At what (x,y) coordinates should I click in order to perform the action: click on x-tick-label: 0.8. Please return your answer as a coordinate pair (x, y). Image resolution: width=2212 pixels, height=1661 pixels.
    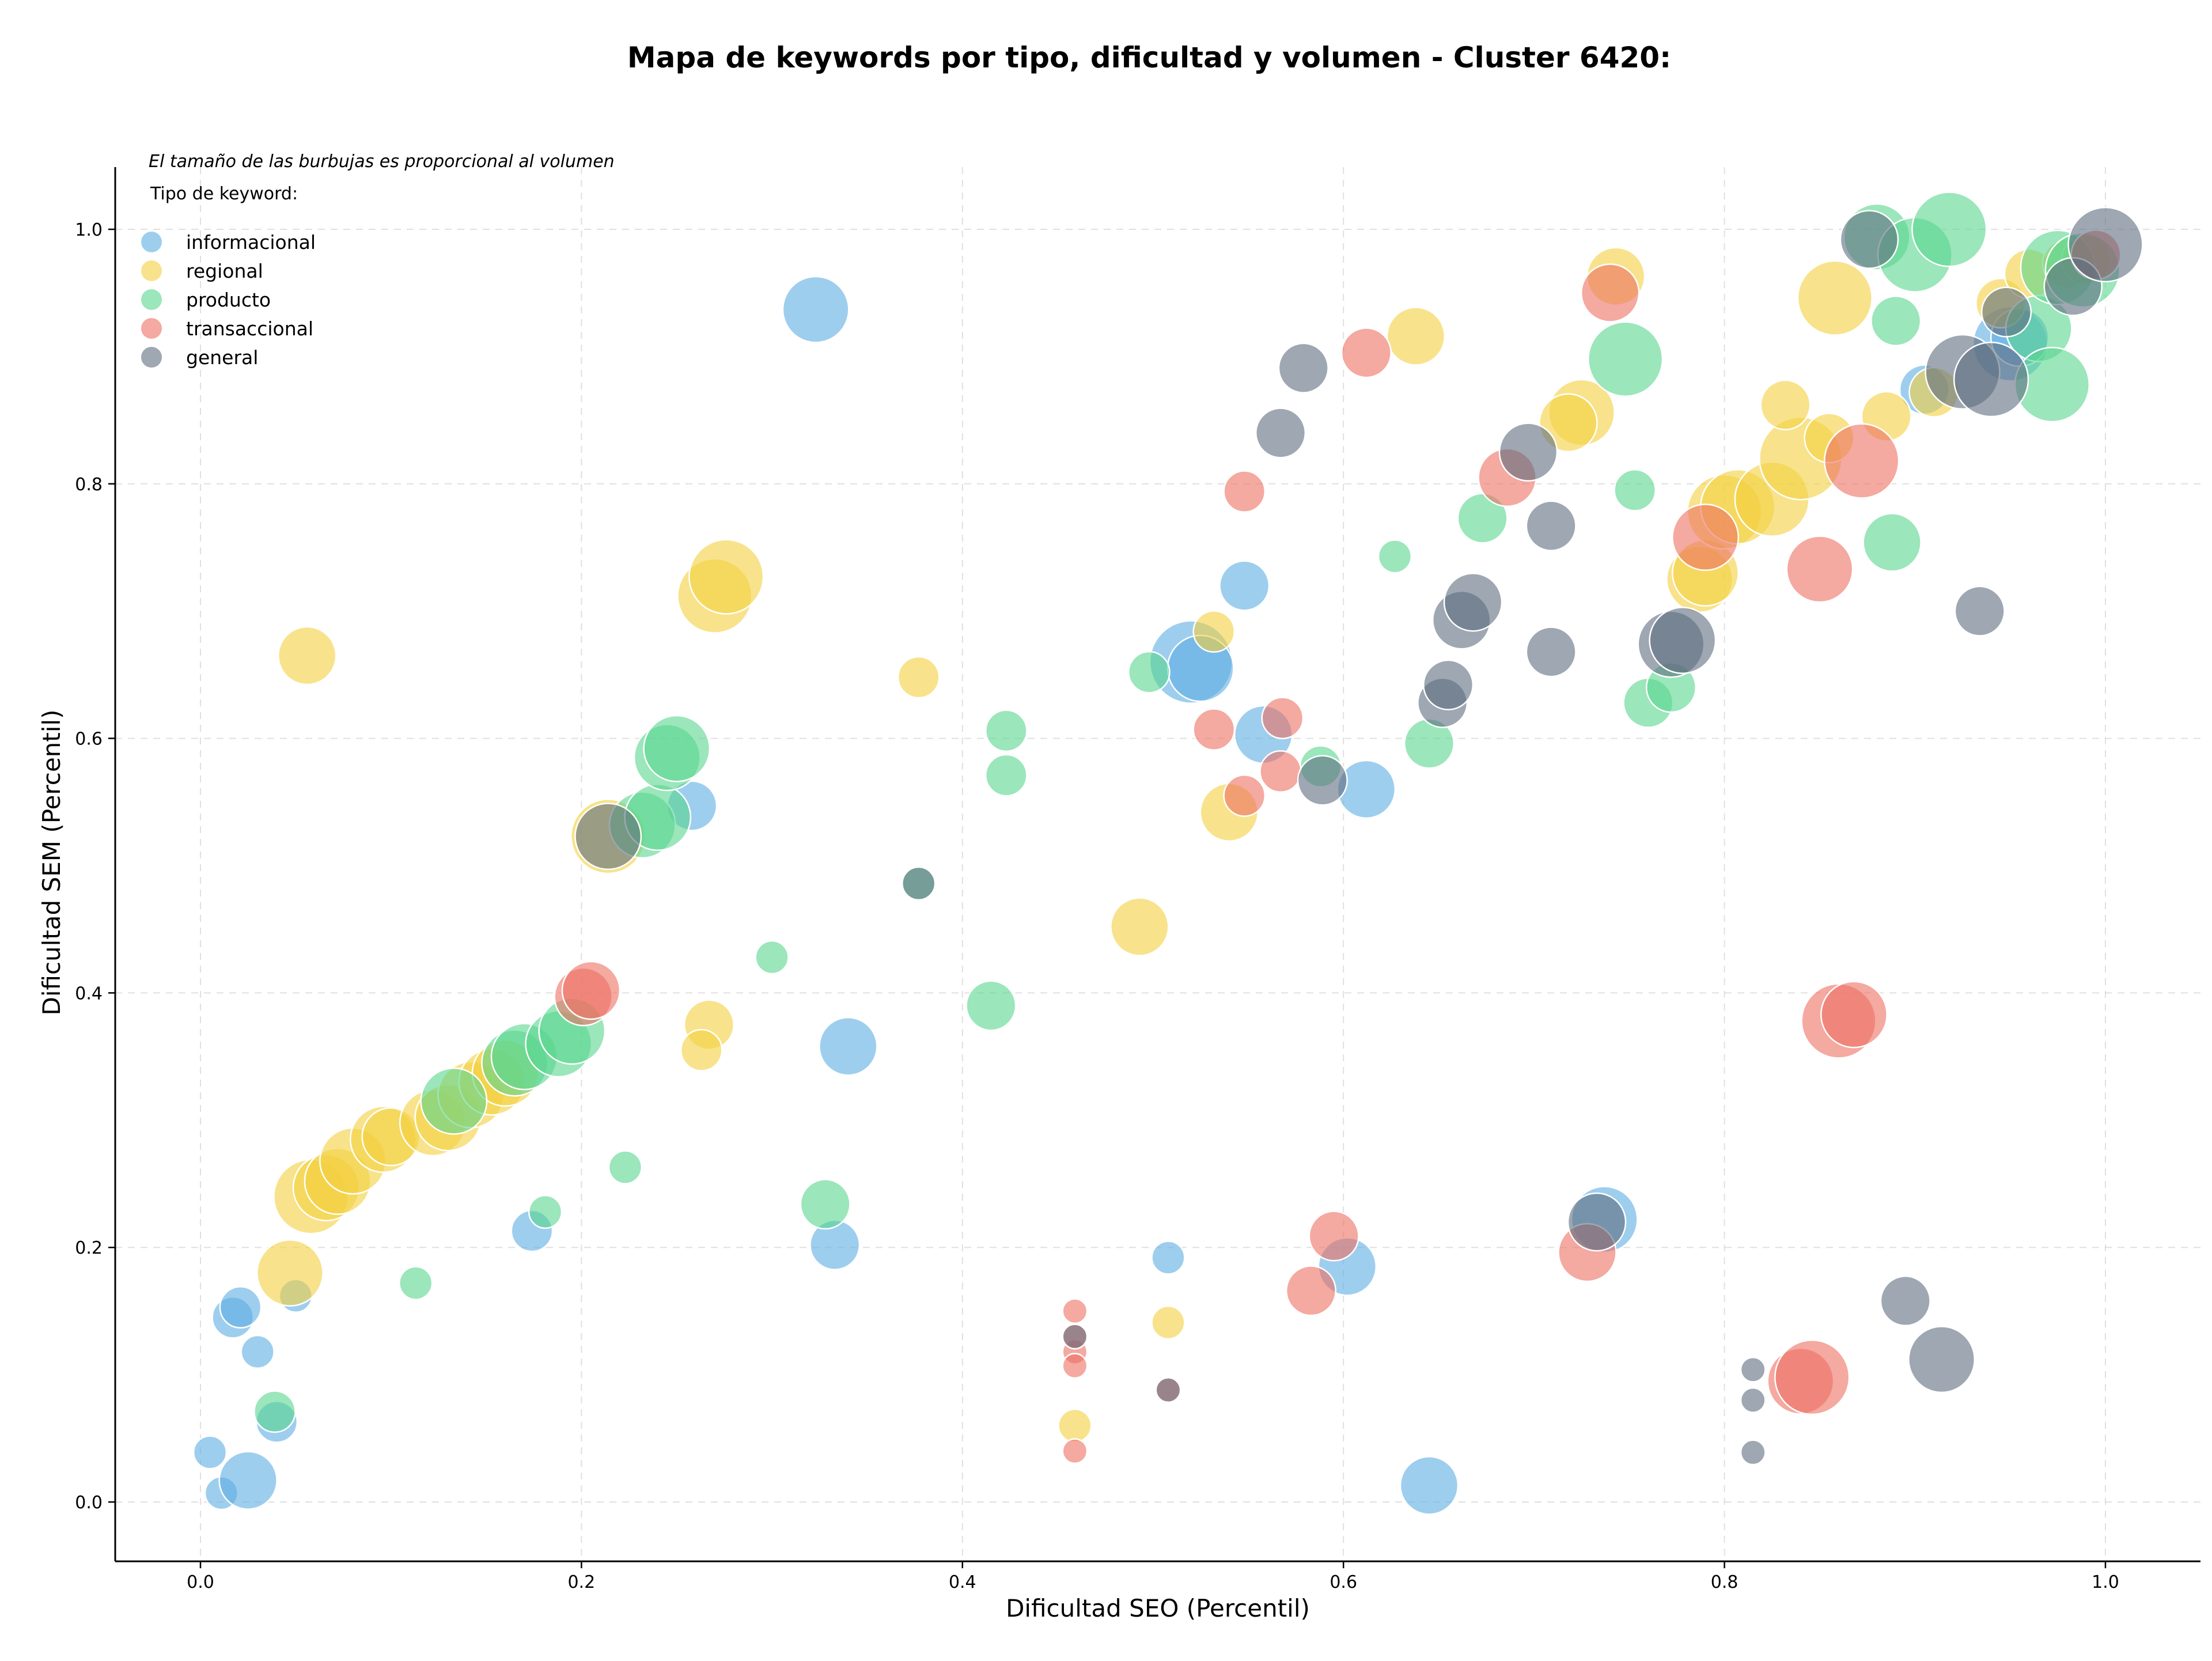
    Looking at the image, I should click on (1724, 1582).